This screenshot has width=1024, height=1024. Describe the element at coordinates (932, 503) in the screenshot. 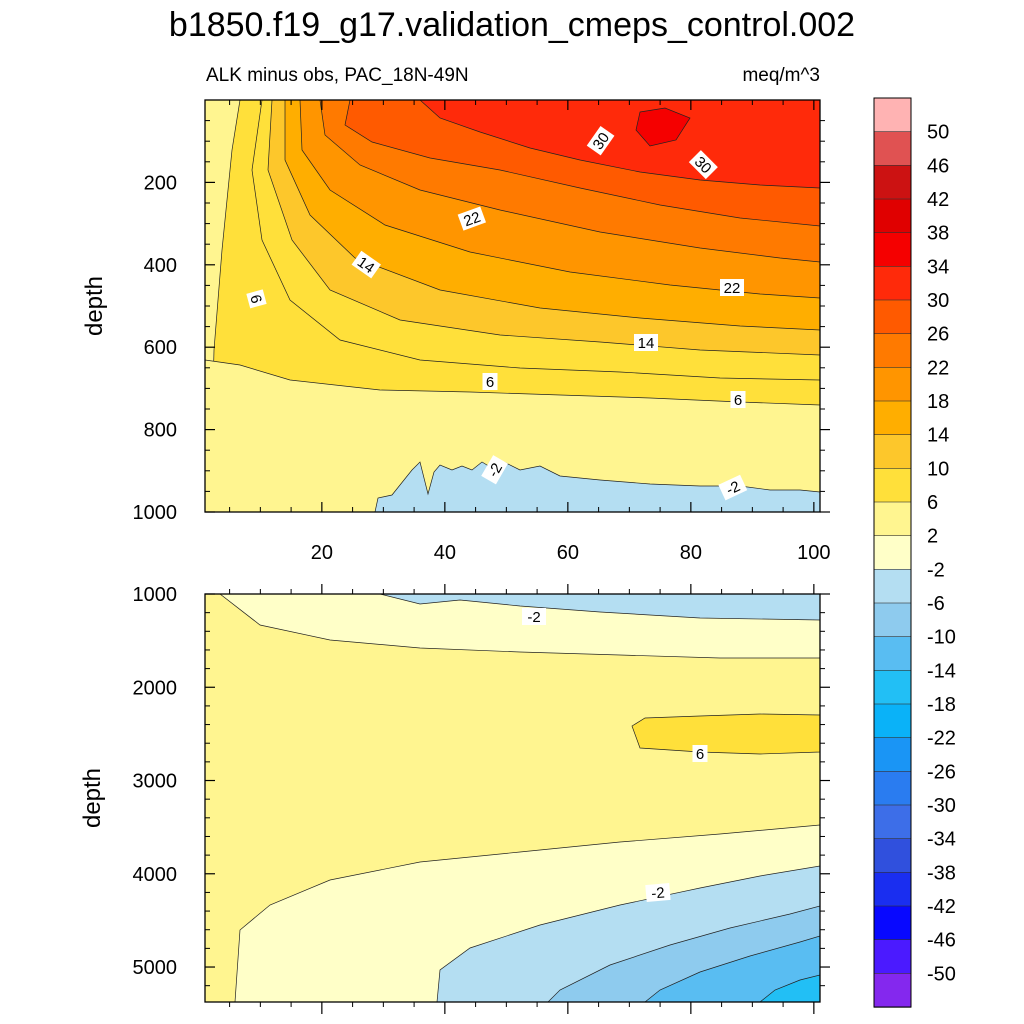

I see `colorbar-level-label: 6` at that location.